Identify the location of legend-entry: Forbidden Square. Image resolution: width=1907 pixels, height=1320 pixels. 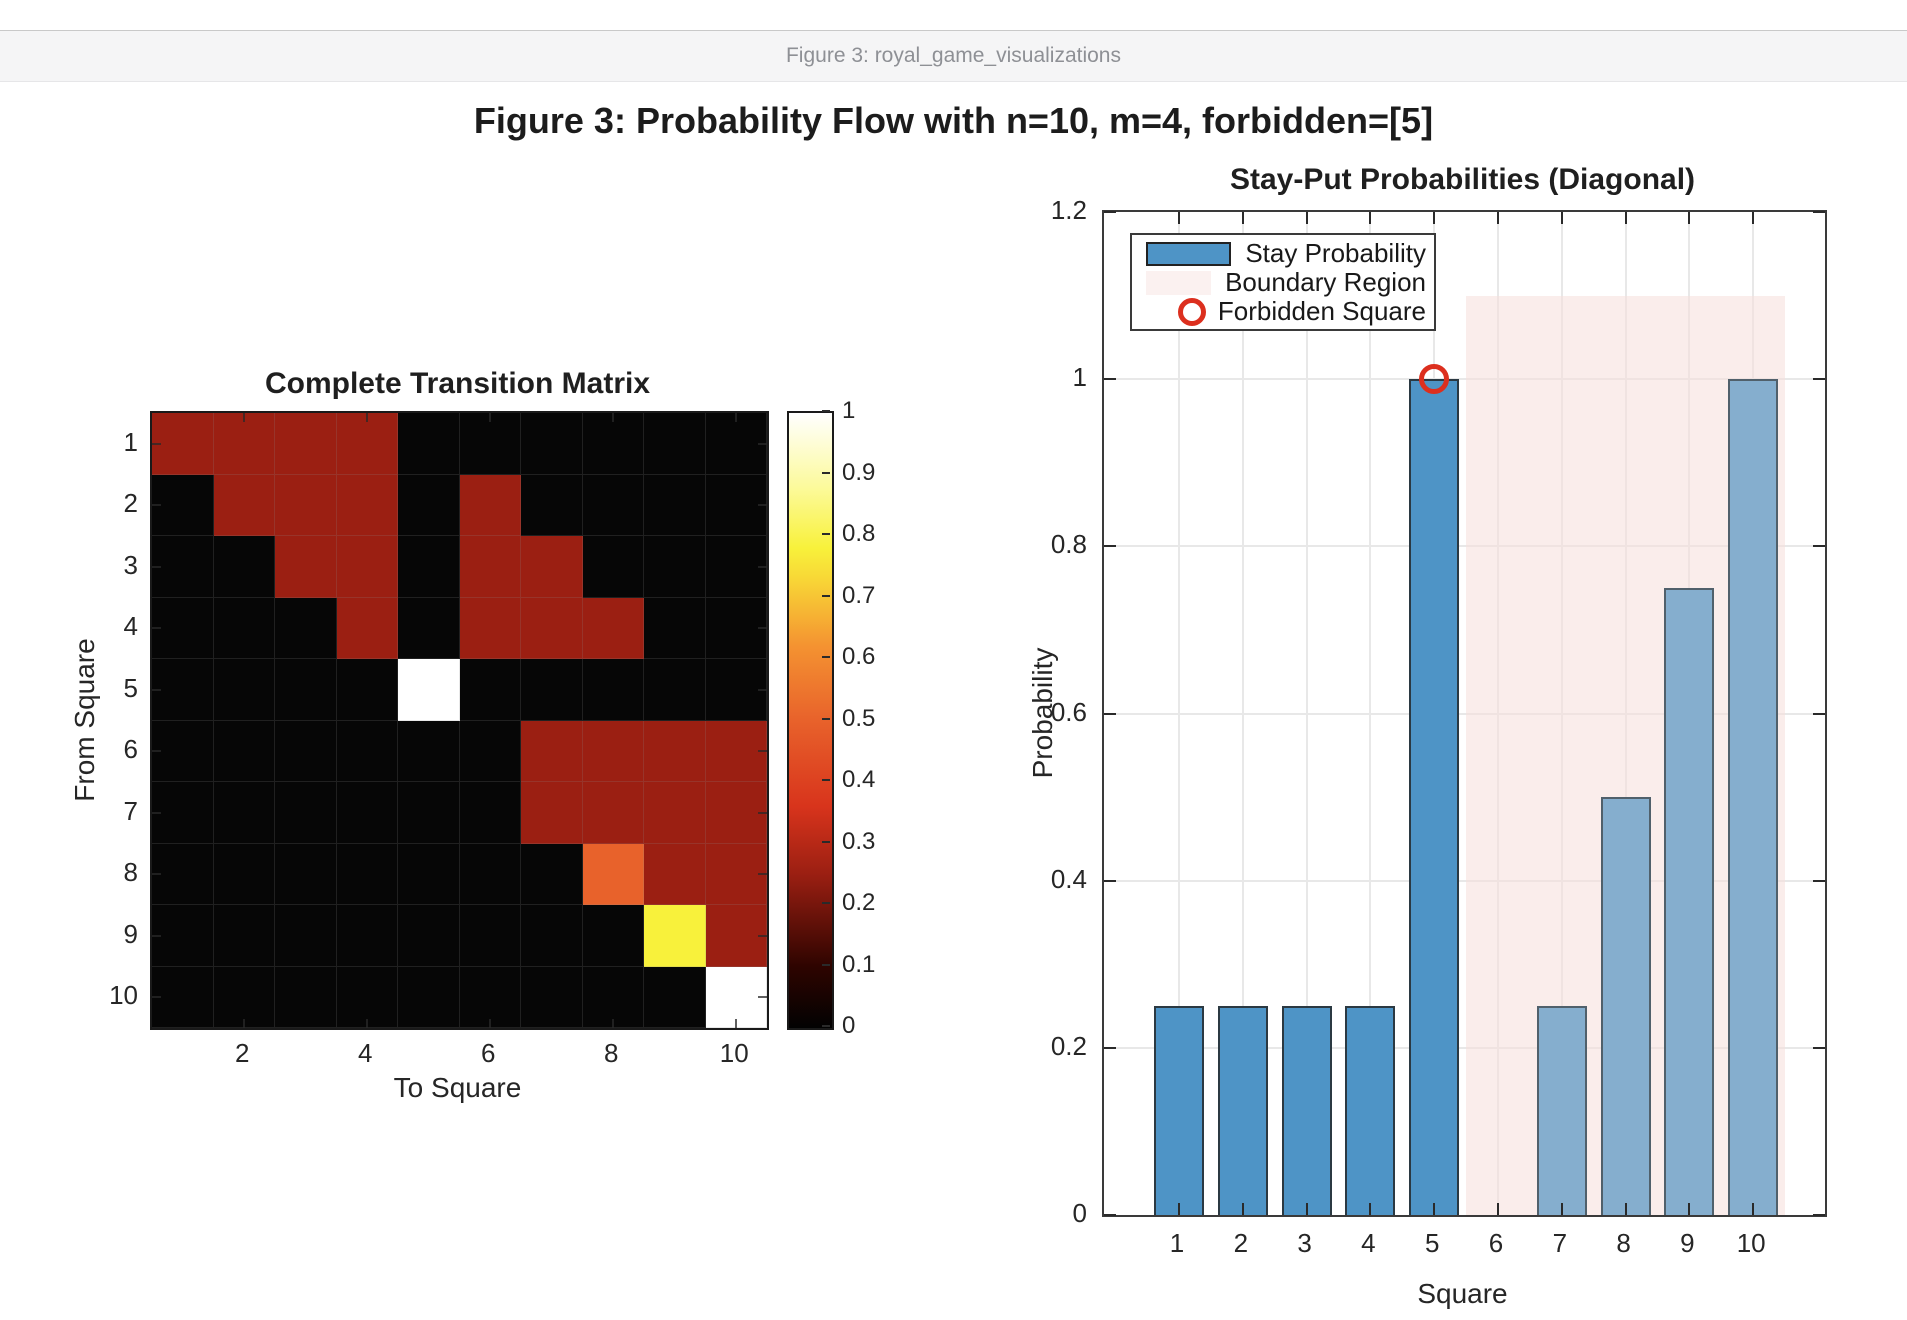
(1286, 311).